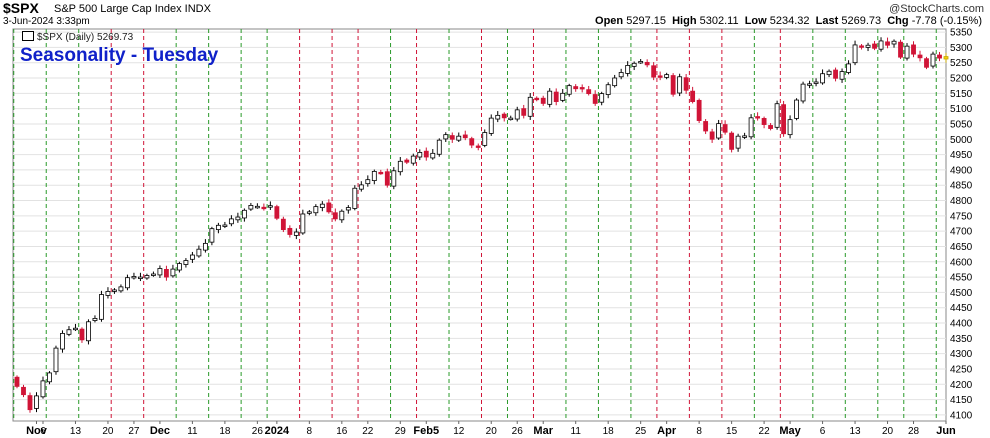 The height and width of the screenshot is (438, 990). I want to click on legend-label: $SPX (Daily) 5269.73, so click(85, 37).